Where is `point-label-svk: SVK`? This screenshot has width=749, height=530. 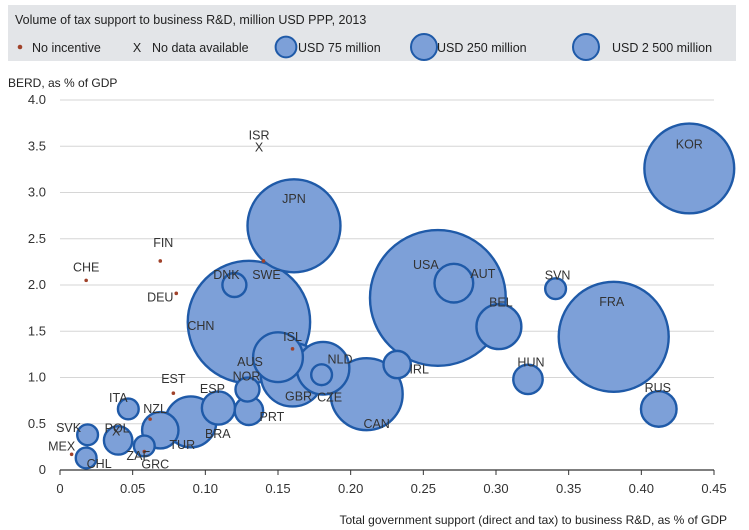 point-label-svk: SVK is located at coordinates (69, 428).